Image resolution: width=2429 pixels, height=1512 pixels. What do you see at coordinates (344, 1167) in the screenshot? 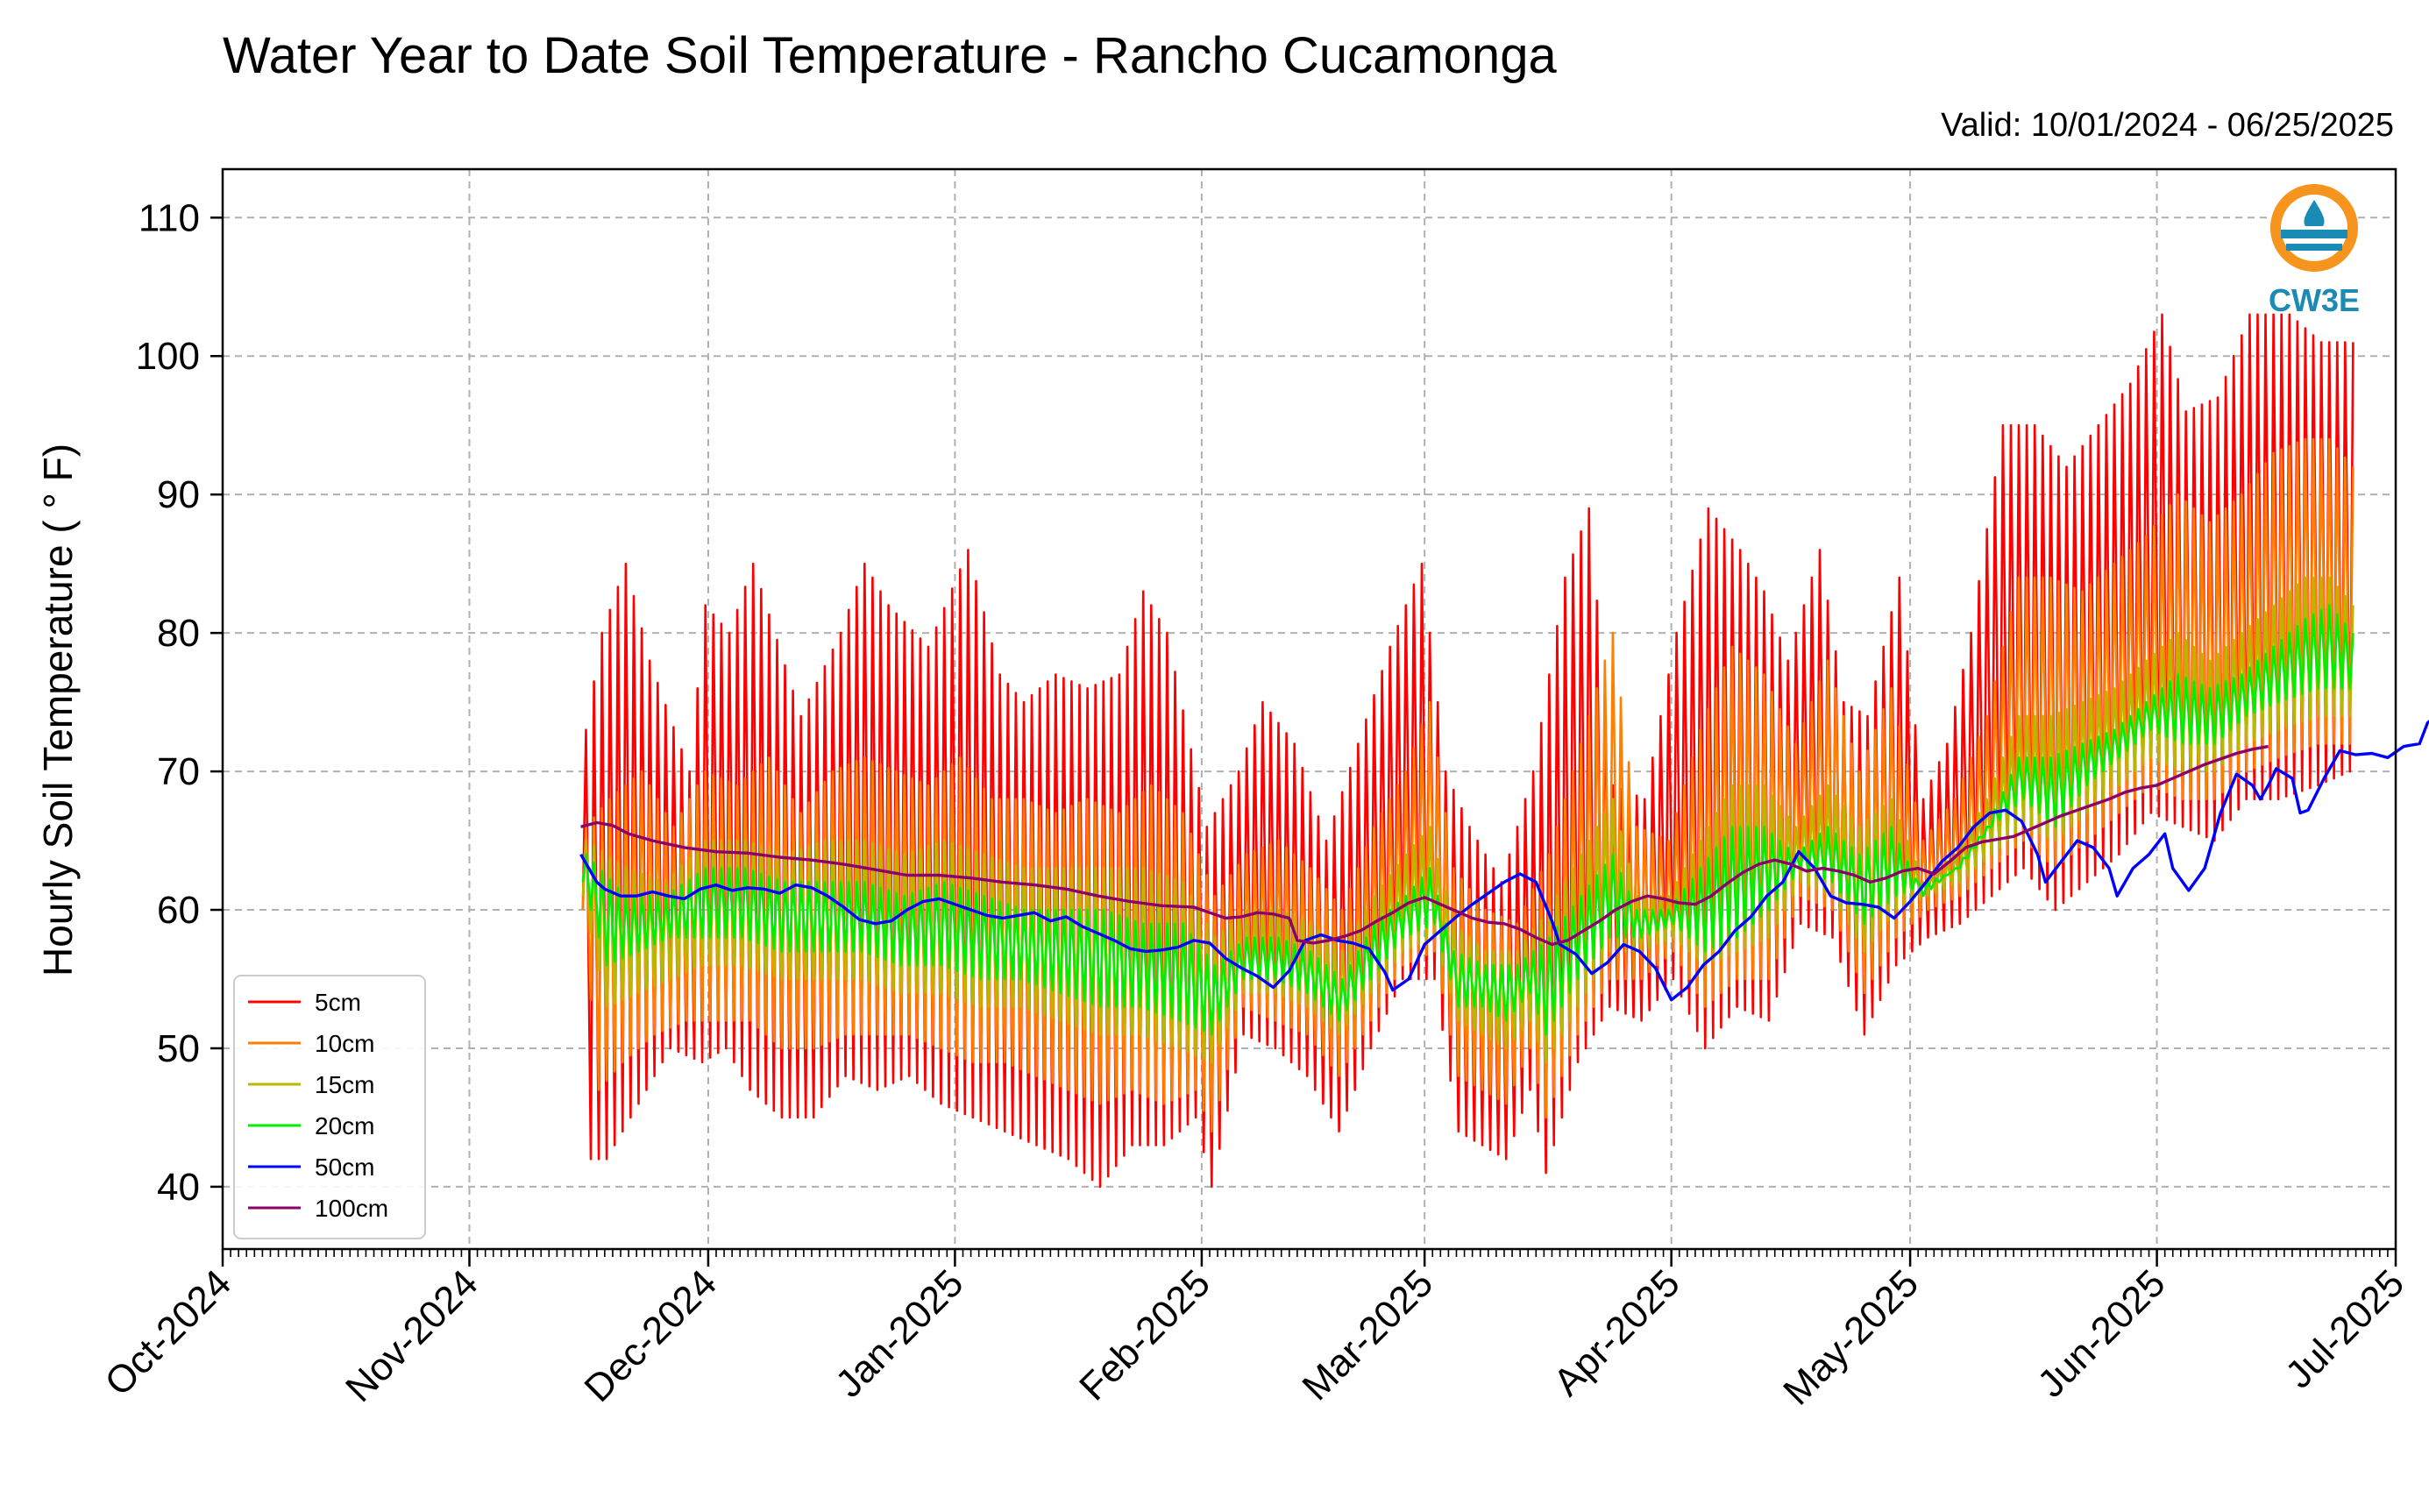
I see `legend-label: 50cm` at bounding box center [344, 1167].